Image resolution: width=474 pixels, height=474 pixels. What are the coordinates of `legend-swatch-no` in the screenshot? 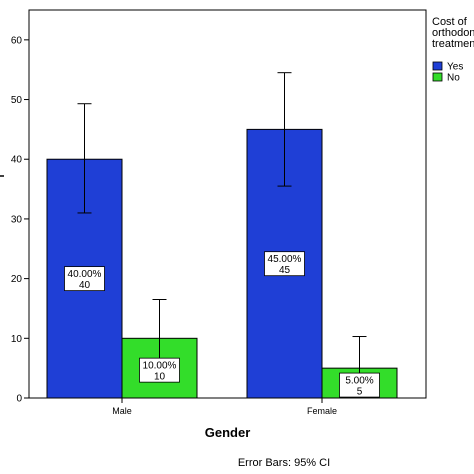 It's located at (437, 77).